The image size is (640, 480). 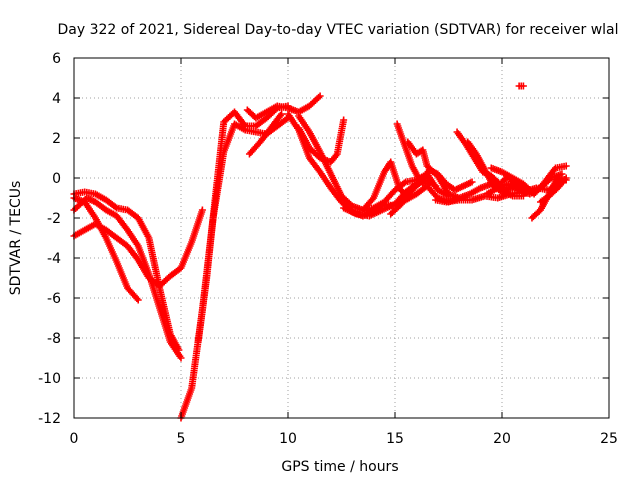 I want to click on y-axis-label: SDTVAR / TECUs, so click(x=16, y=238).